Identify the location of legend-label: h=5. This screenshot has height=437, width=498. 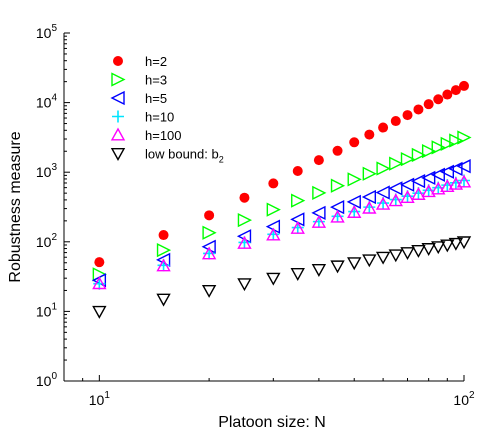
(156, 98).